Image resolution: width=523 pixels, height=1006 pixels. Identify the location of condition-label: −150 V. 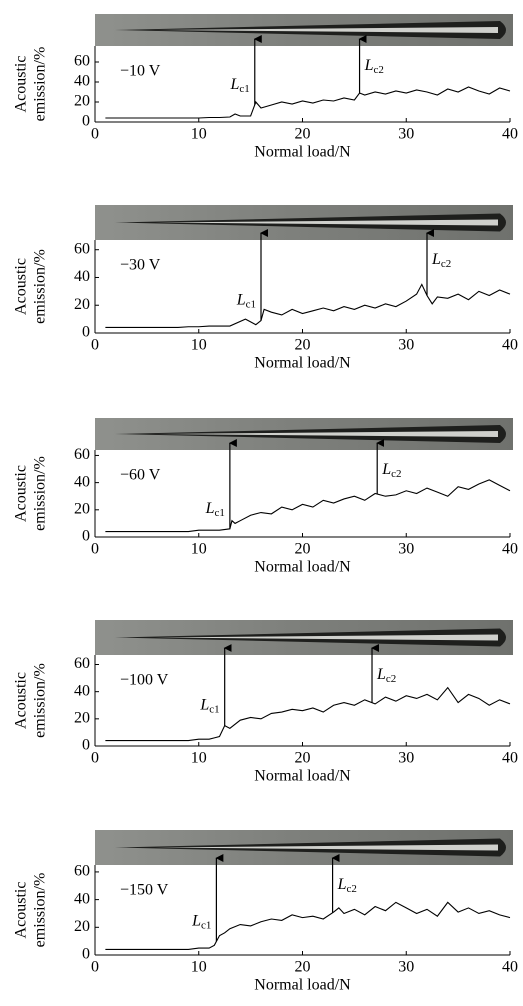
(144, 890).